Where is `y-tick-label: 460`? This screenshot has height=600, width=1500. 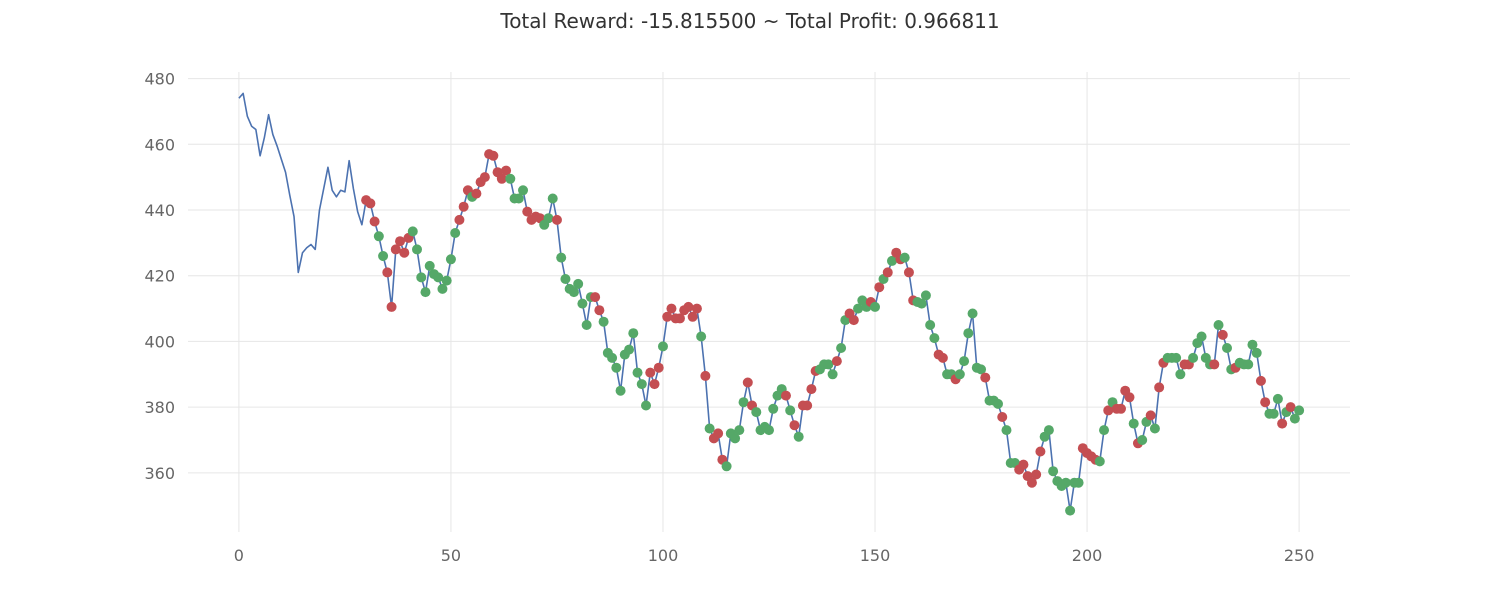 y-tick-label: 460 is located at coordinates (159, 144).